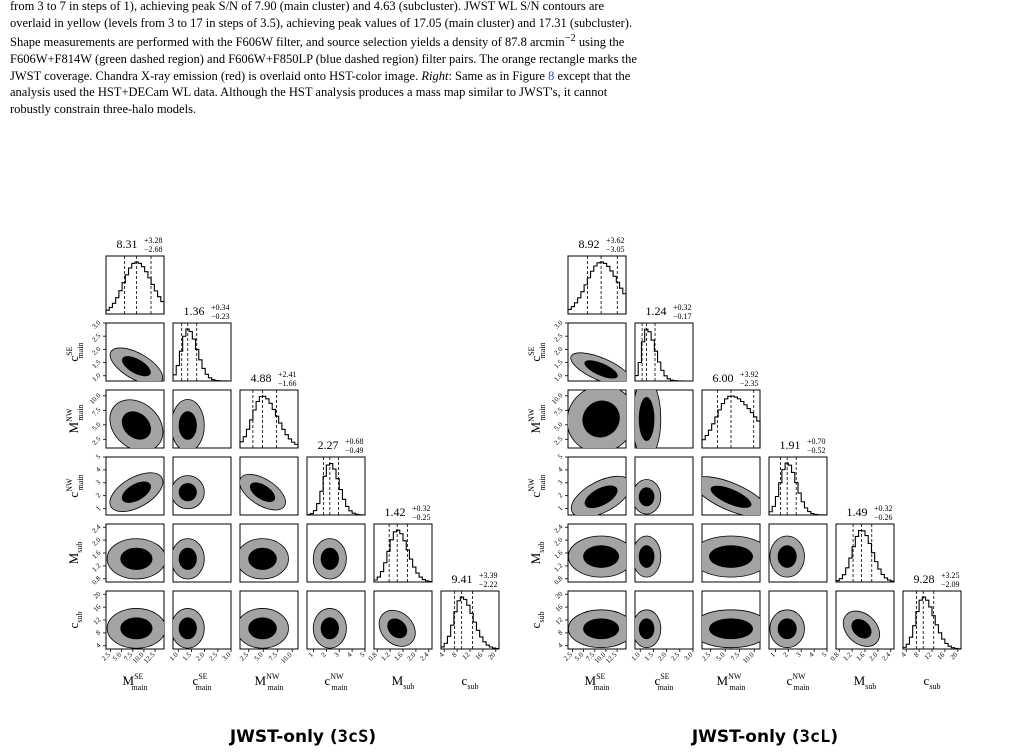 The width and height of the screenshot is (1035, 753). I want to click on y-tick-label: 1.0, so click(559, 377).